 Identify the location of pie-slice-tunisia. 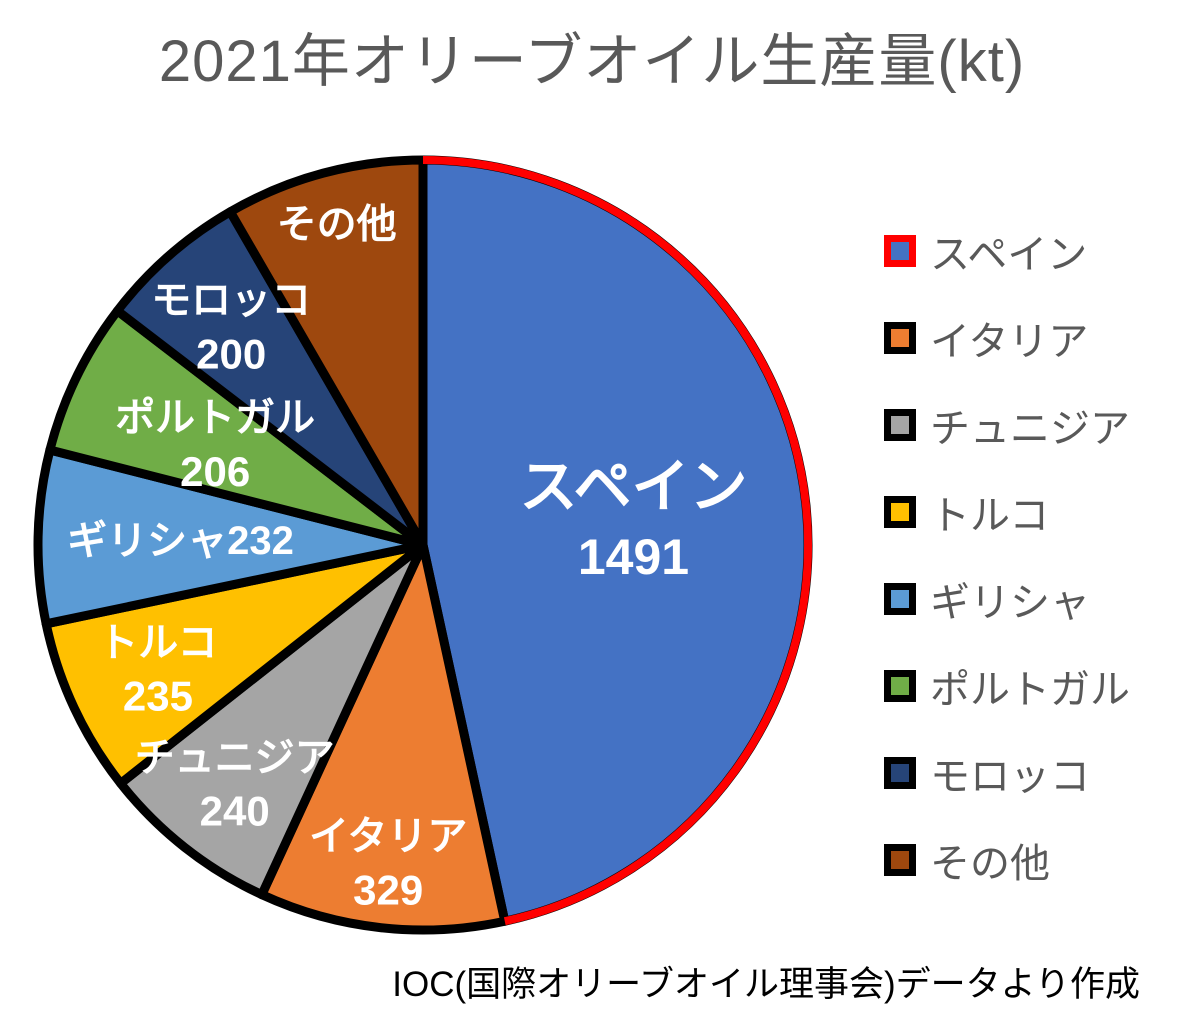
(272, 720).